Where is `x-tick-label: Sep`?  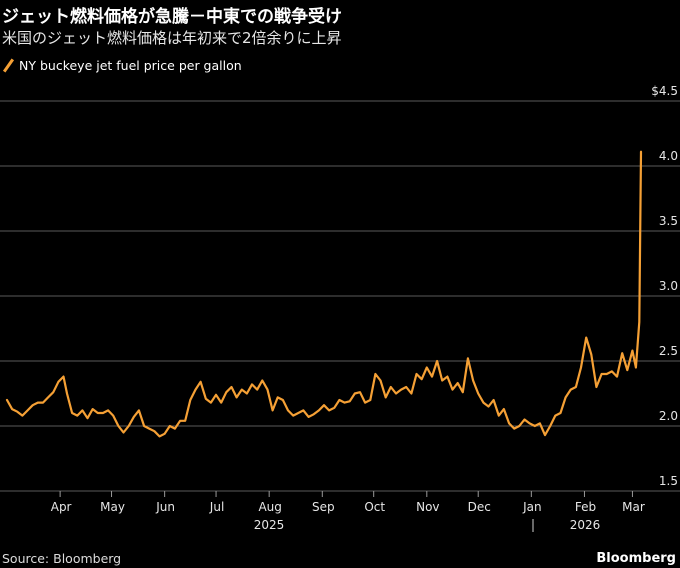
x-tick-label: Sep is located at coordinates (323, 507).